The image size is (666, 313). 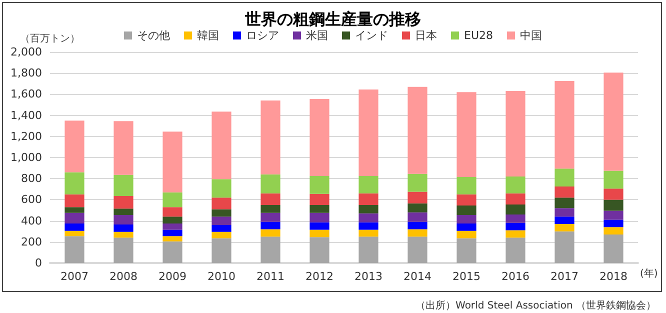 I want to click on y-tick-label: 1,200, so click(x=26, y=136).